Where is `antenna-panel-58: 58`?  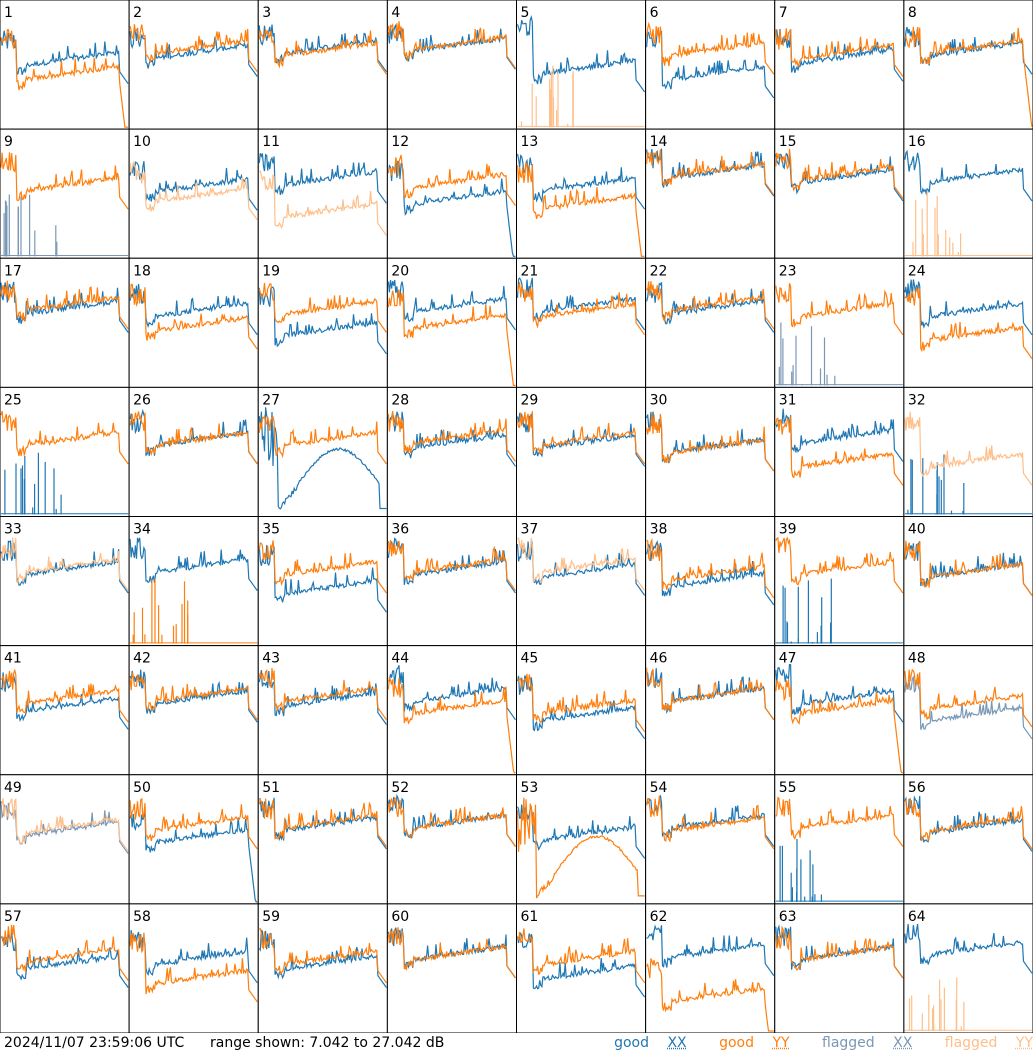
antenna-panel-58: 58 is located at coordinates (193, 968).